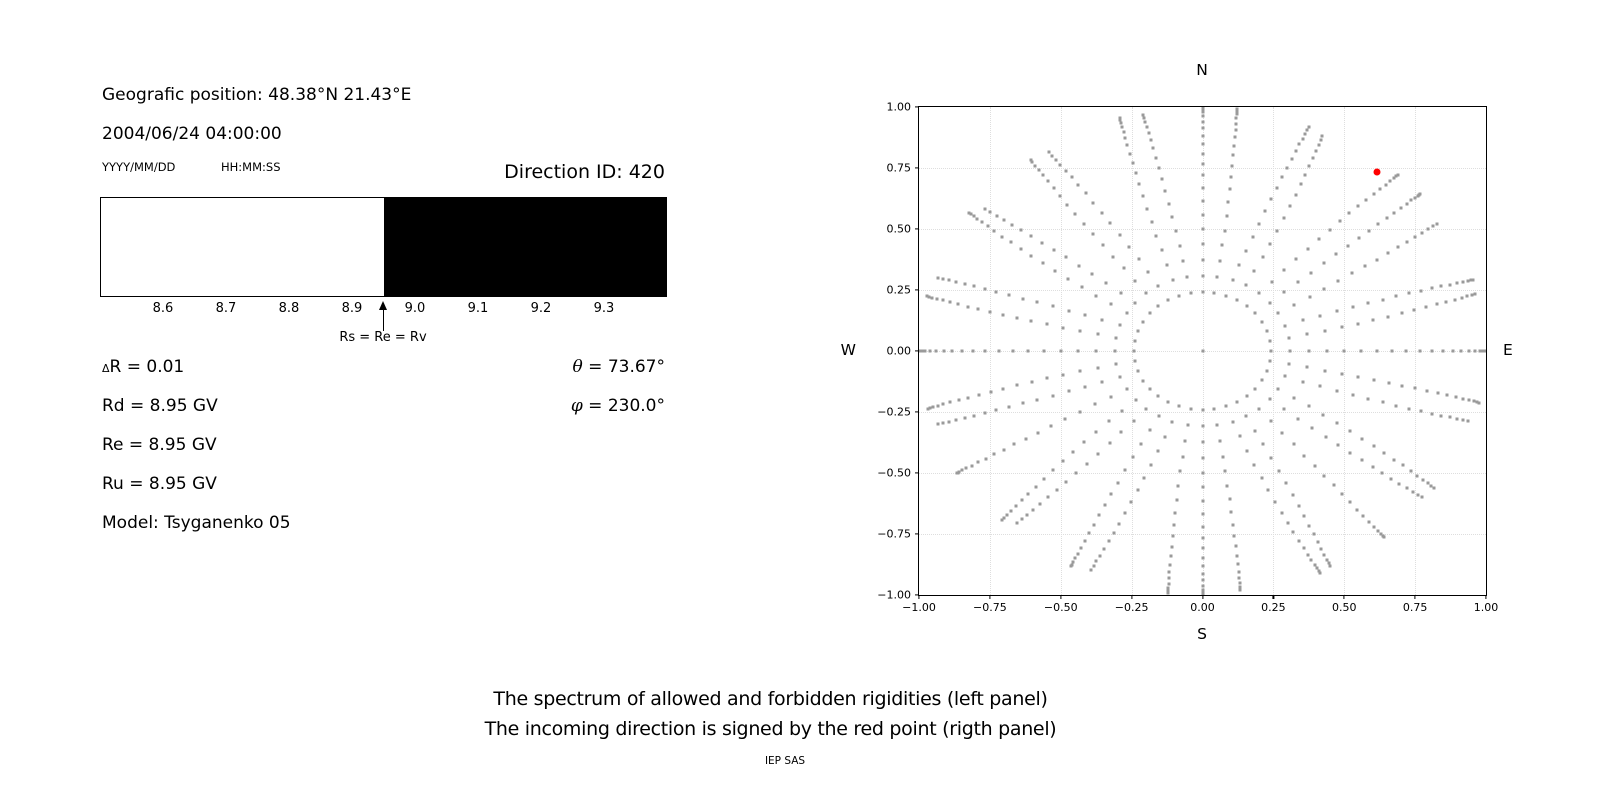 The height and width of the screenshot is (800, 1600). I want to click on compass-east-label: E, so click(1508, 350).